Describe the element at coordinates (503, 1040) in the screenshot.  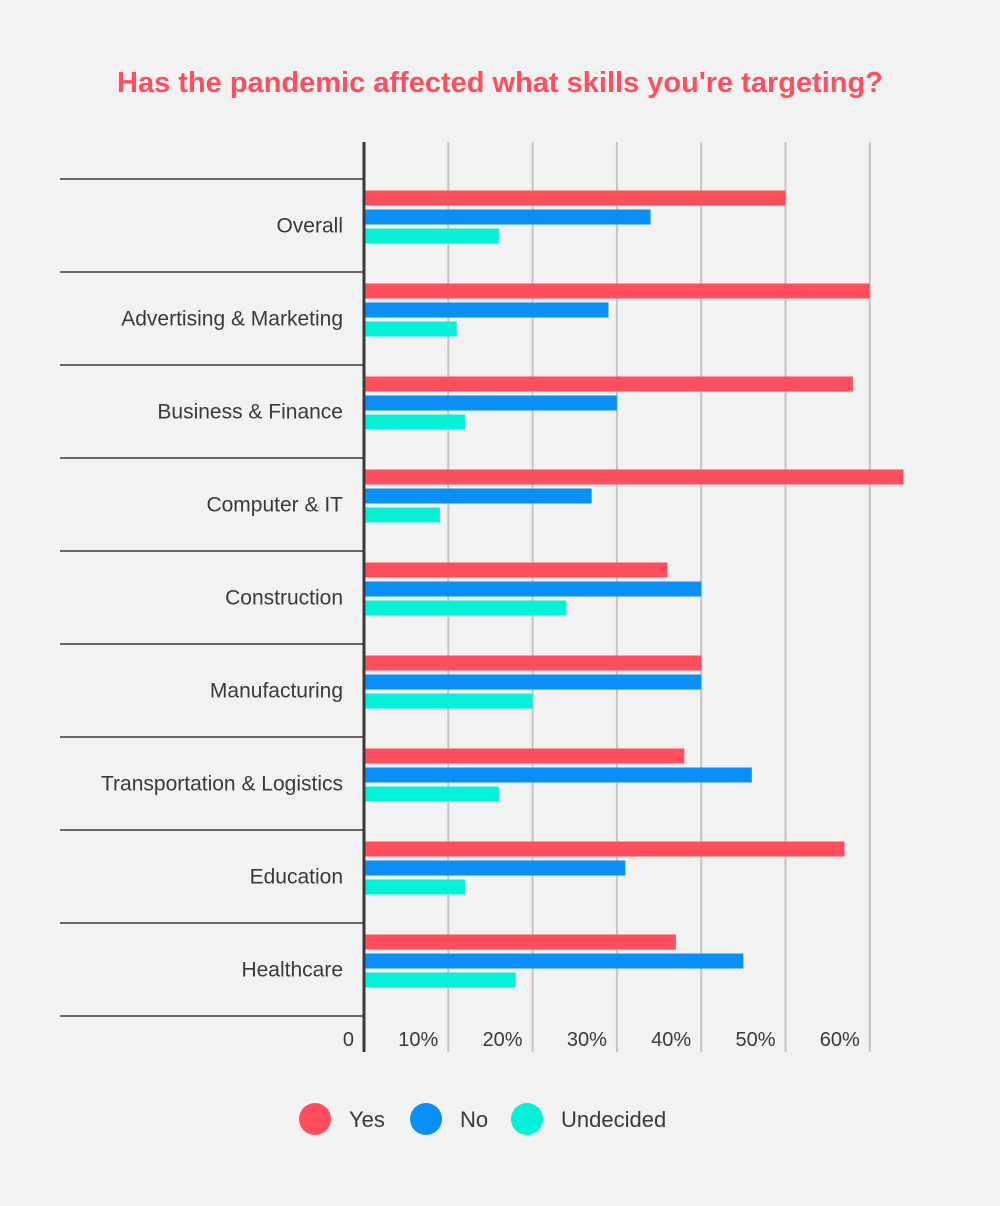
I see `x-tick-label: 20%` at that location.